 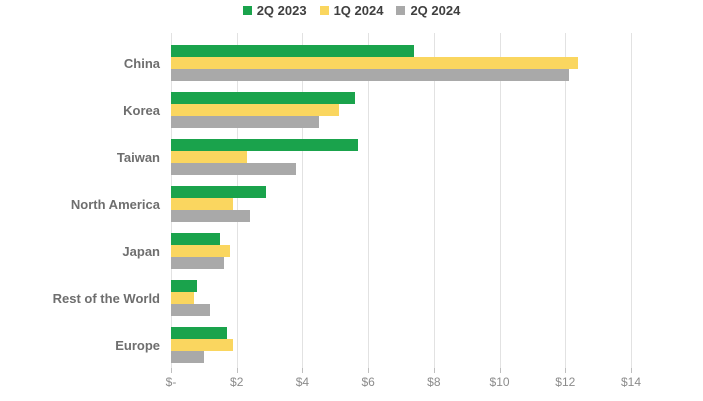 What do you see at coordinates (141, 110) in the screenshot?
I see `category-label: Korea` at bounding box center [141, 110].